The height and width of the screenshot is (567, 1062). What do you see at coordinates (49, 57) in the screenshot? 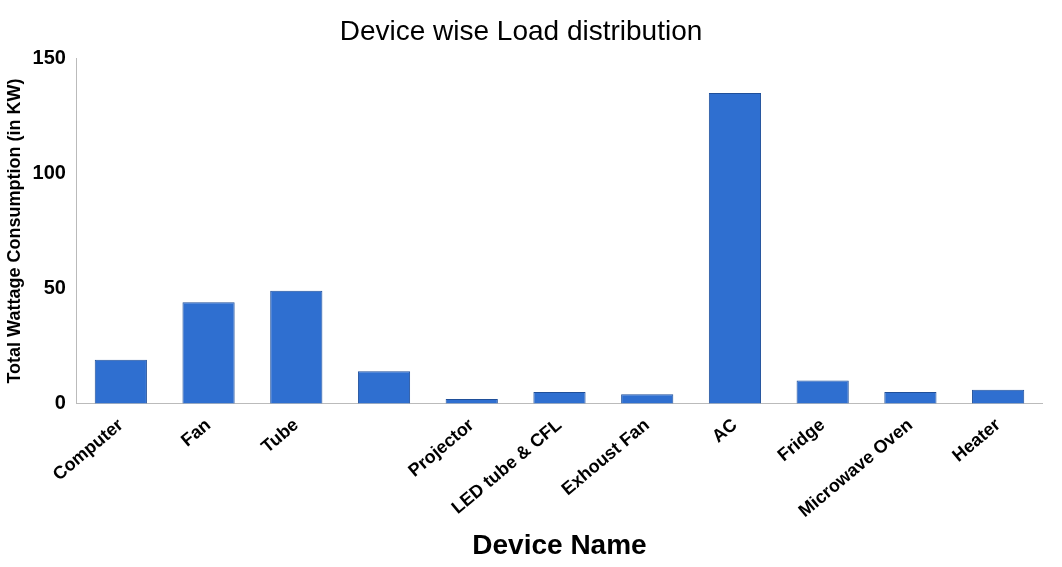
I see `y-tick-label: 150` at bounding box center [49, 57].